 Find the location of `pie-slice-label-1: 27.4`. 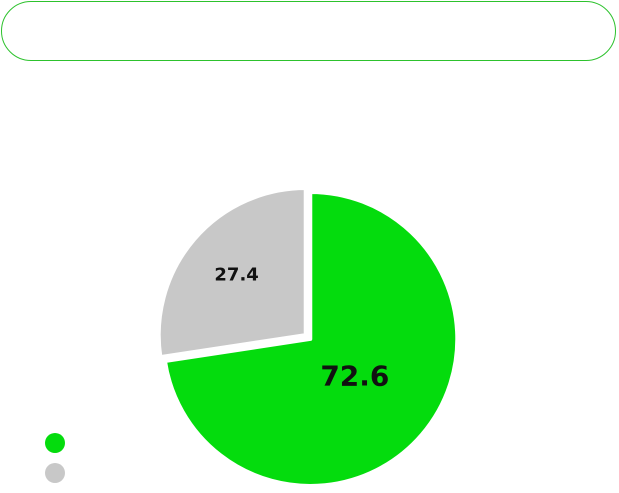

pie-slice-label-1: 27.4 is located at coordinates (236, 275).